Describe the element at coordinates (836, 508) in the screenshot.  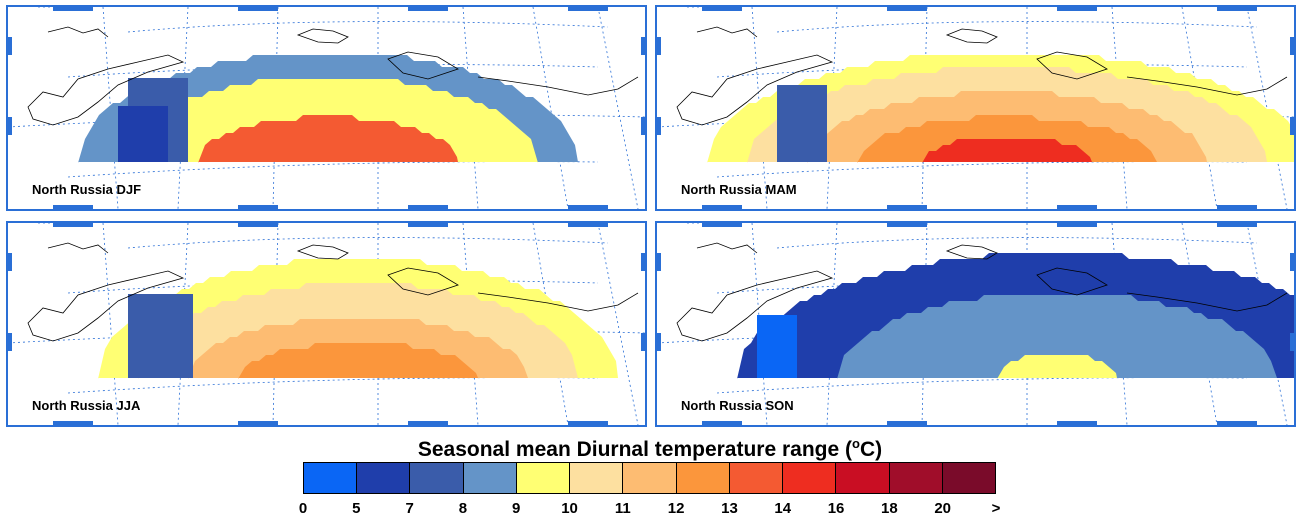
I see `colorbar-tick-label: 16` at that location.